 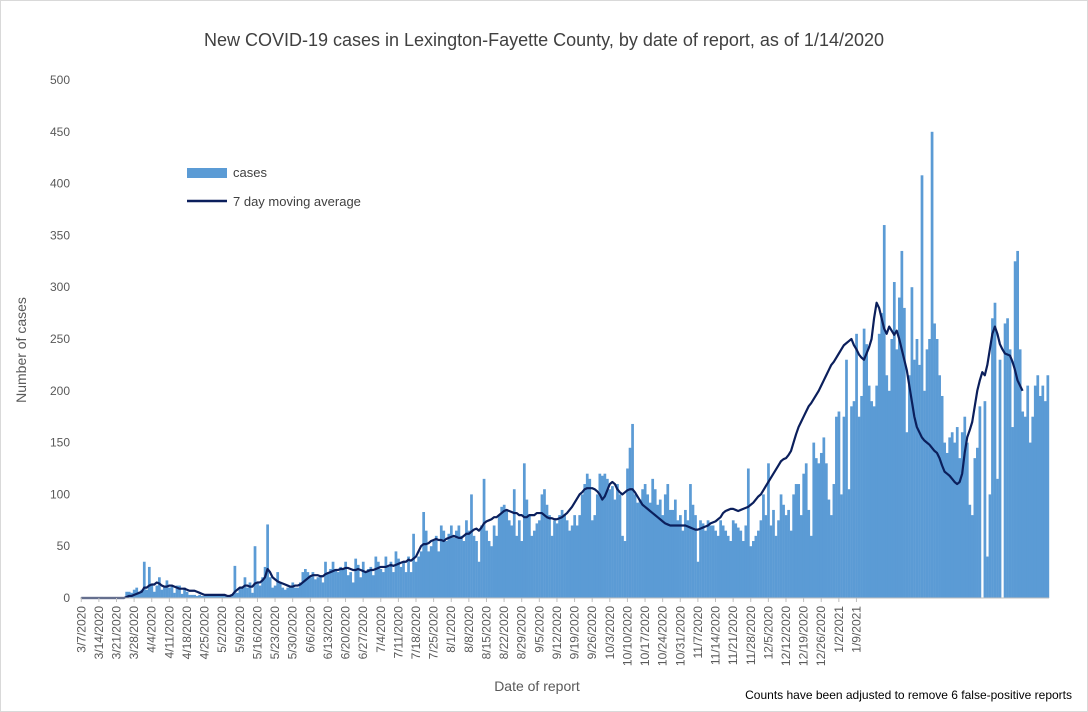 What do you see at coordinates (537, 686) in the screenshot?
I see `x-axis-title: Date of report` at bounding box center [537, 686].